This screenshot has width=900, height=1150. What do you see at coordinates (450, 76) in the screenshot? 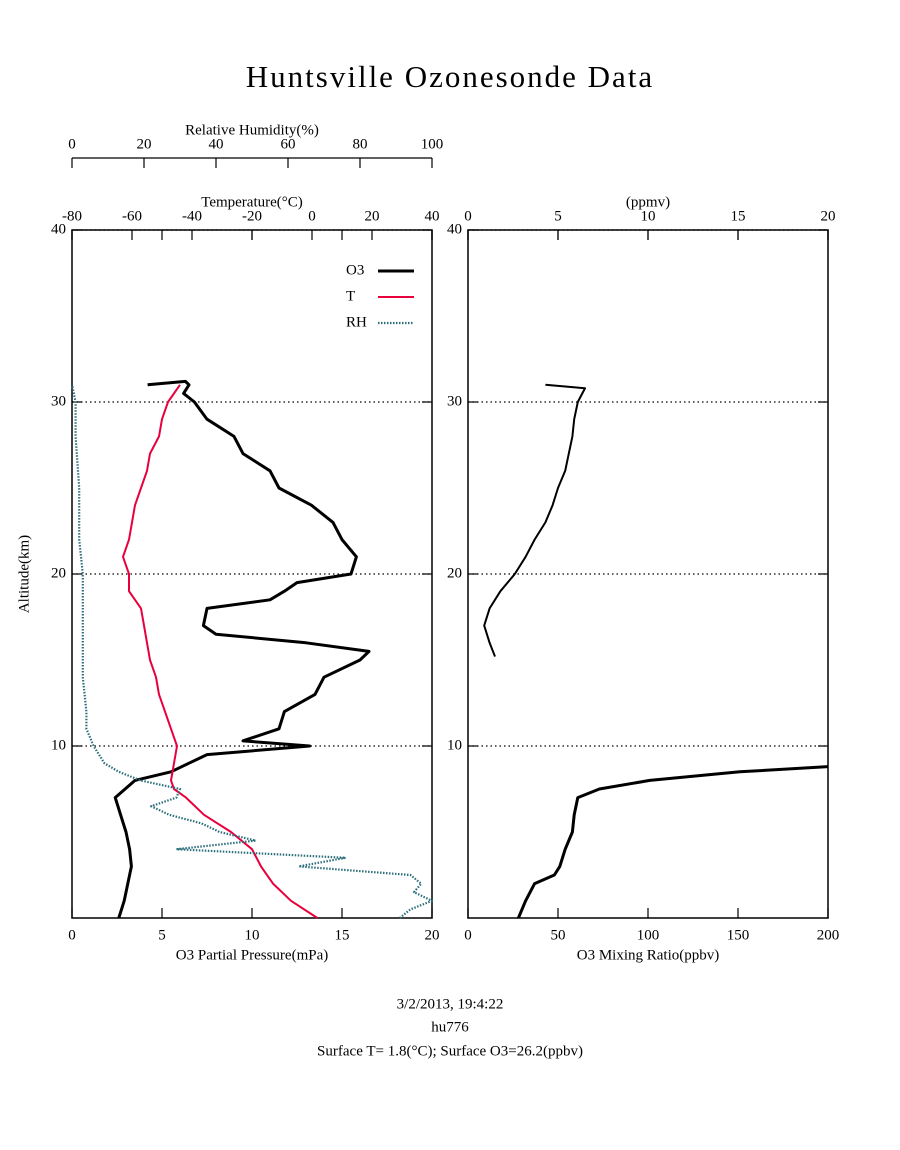
I see `page-title: Huntsville Ozonesonde Data` at bounding box center [450, 76].